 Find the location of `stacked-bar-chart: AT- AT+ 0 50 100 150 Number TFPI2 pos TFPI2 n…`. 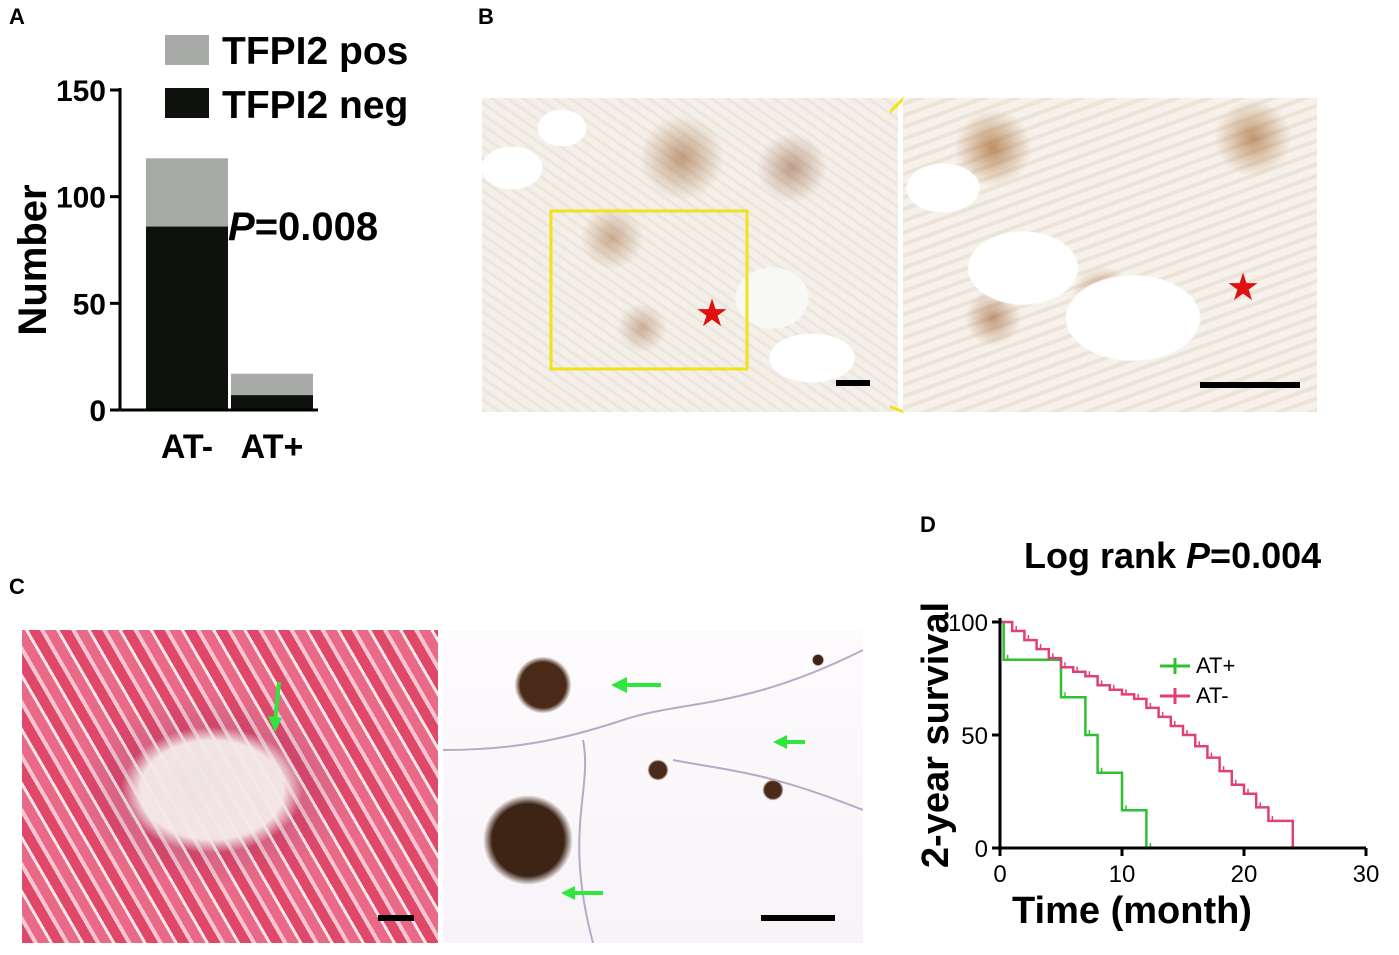

stacked-bar-chart: AT- AT+ 0 50 100 150 Number TFPI2 pos TFPI2 n… is located at coordinates (209, 248).